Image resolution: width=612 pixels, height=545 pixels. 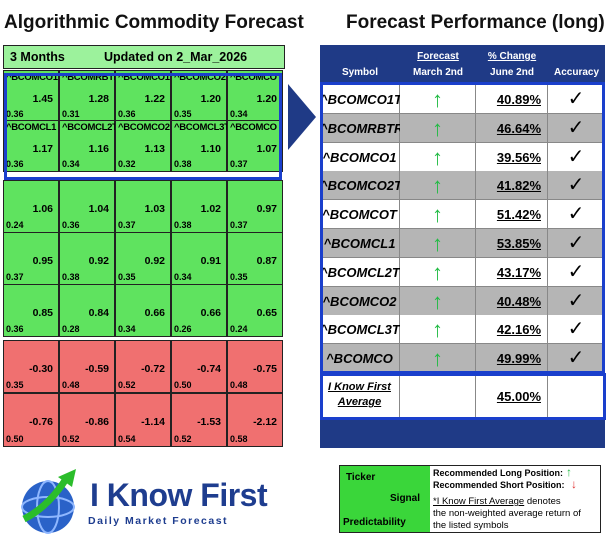 I want to click on row-change: 40.48%, so click(x=512, y=301).